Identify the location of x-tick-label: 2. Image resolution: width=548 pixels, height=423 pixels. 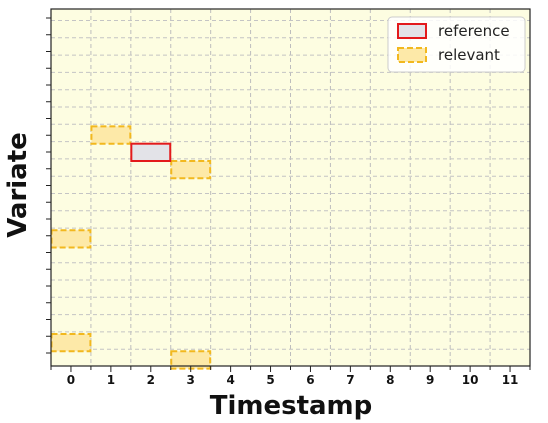
(151, 380).